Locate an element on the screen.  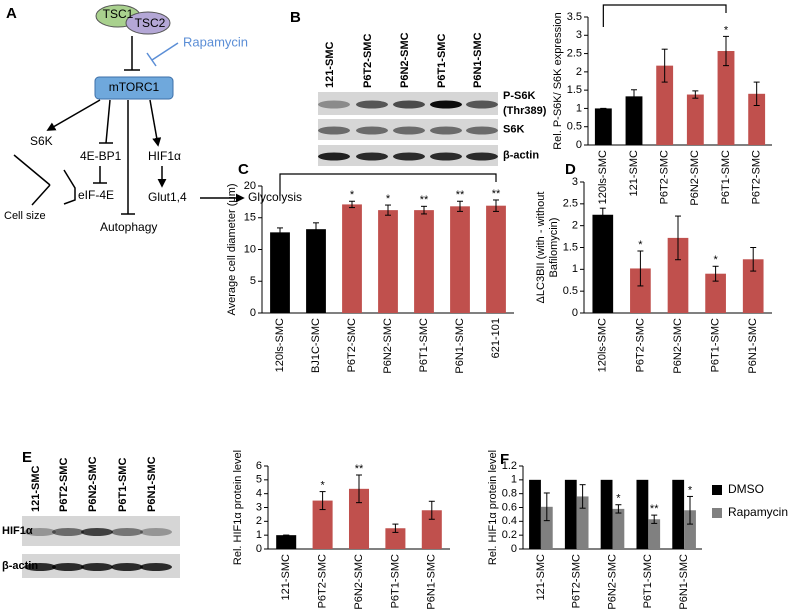
x-tick-label: 621-101 is located at coordinates (496, 338).